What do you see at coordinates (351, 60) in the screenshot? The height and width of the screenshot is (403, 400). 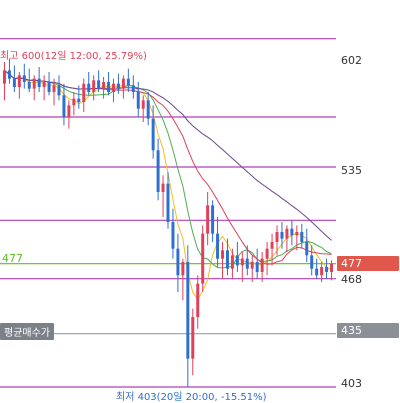 I see `axis-label-602: 602` at bounding box center [351, 60].